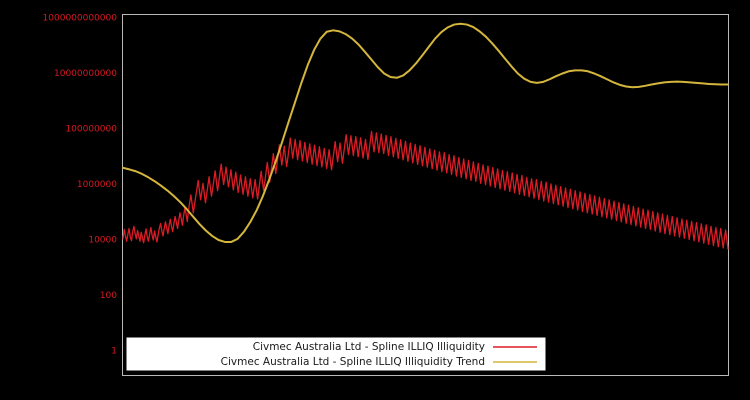 The height and width of the screenshot is (400, 750). I want to click on legend-background, so click(336, 354).